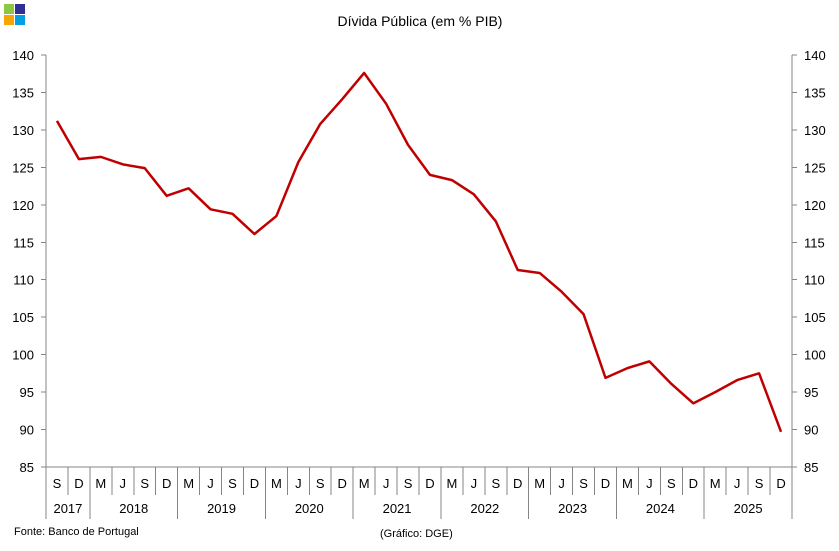 This screenshot has width=839, height=551. I want to click on y-tick-label-right: 130, so click(815, 130).